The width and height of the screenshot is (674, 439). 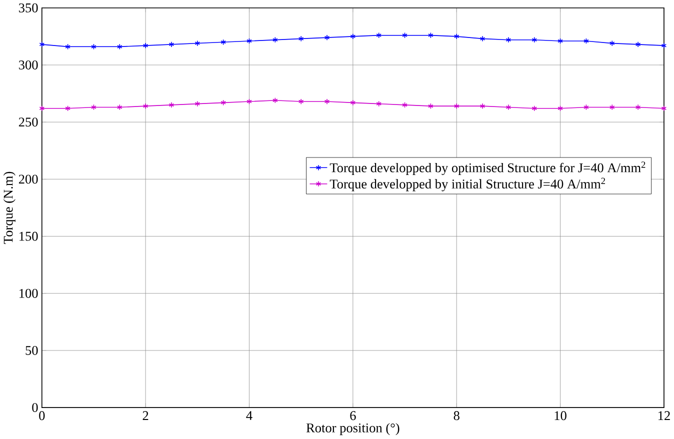 I want to click on legend-label: Torque developped by optimised Structure for J=40 A/mm$^{2}$, so click(x=488, y=169).